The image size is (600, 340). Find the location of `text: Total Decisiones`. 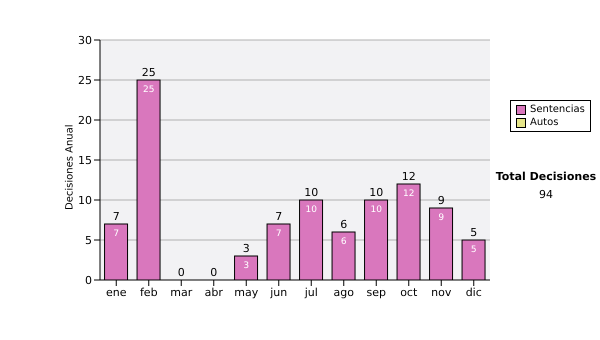

text: Total Decisiones is located at coordinates (546, 176).